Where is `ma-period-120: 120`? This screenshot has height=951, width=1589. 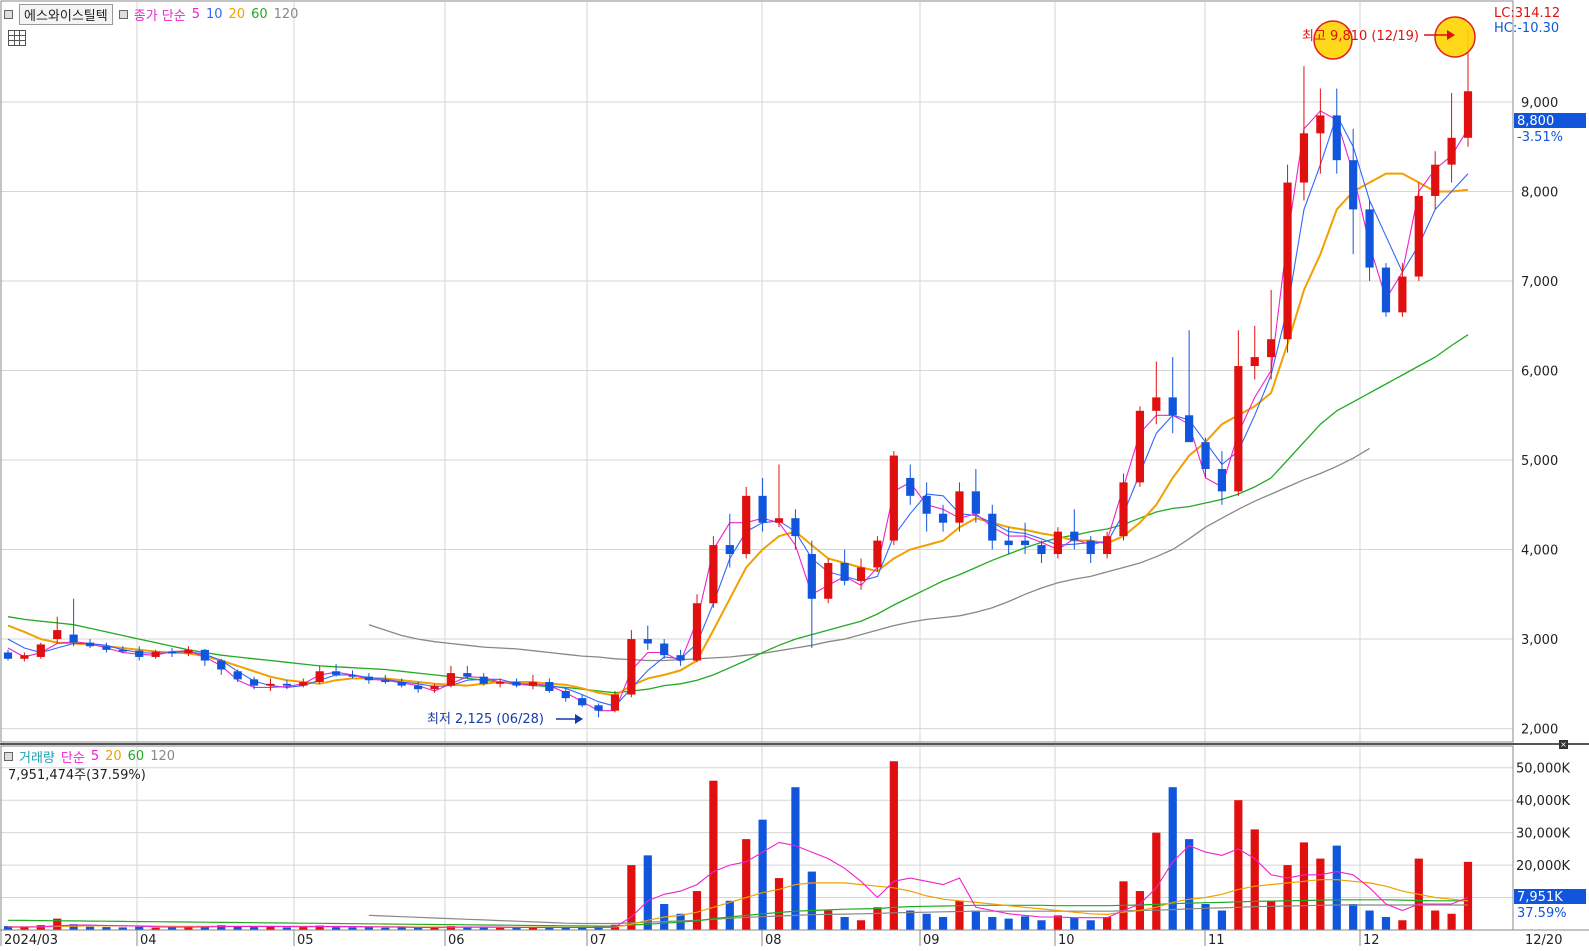
ma-period-120: 120 is located at coordinates (286, 14).